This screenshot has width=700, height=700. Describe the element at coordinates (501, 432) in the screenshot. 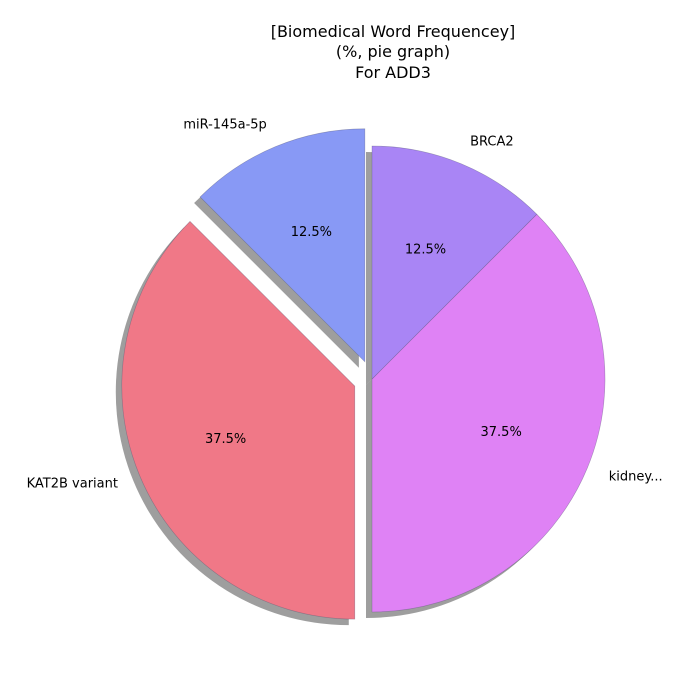

I see `pct-label-kidney: 37.5%` at that location.